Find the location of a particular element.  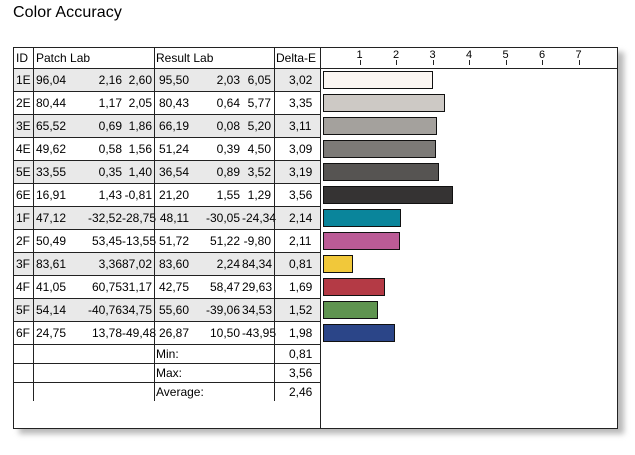

patch-lab-value: 87,02 is located at coordinates (137, 264).